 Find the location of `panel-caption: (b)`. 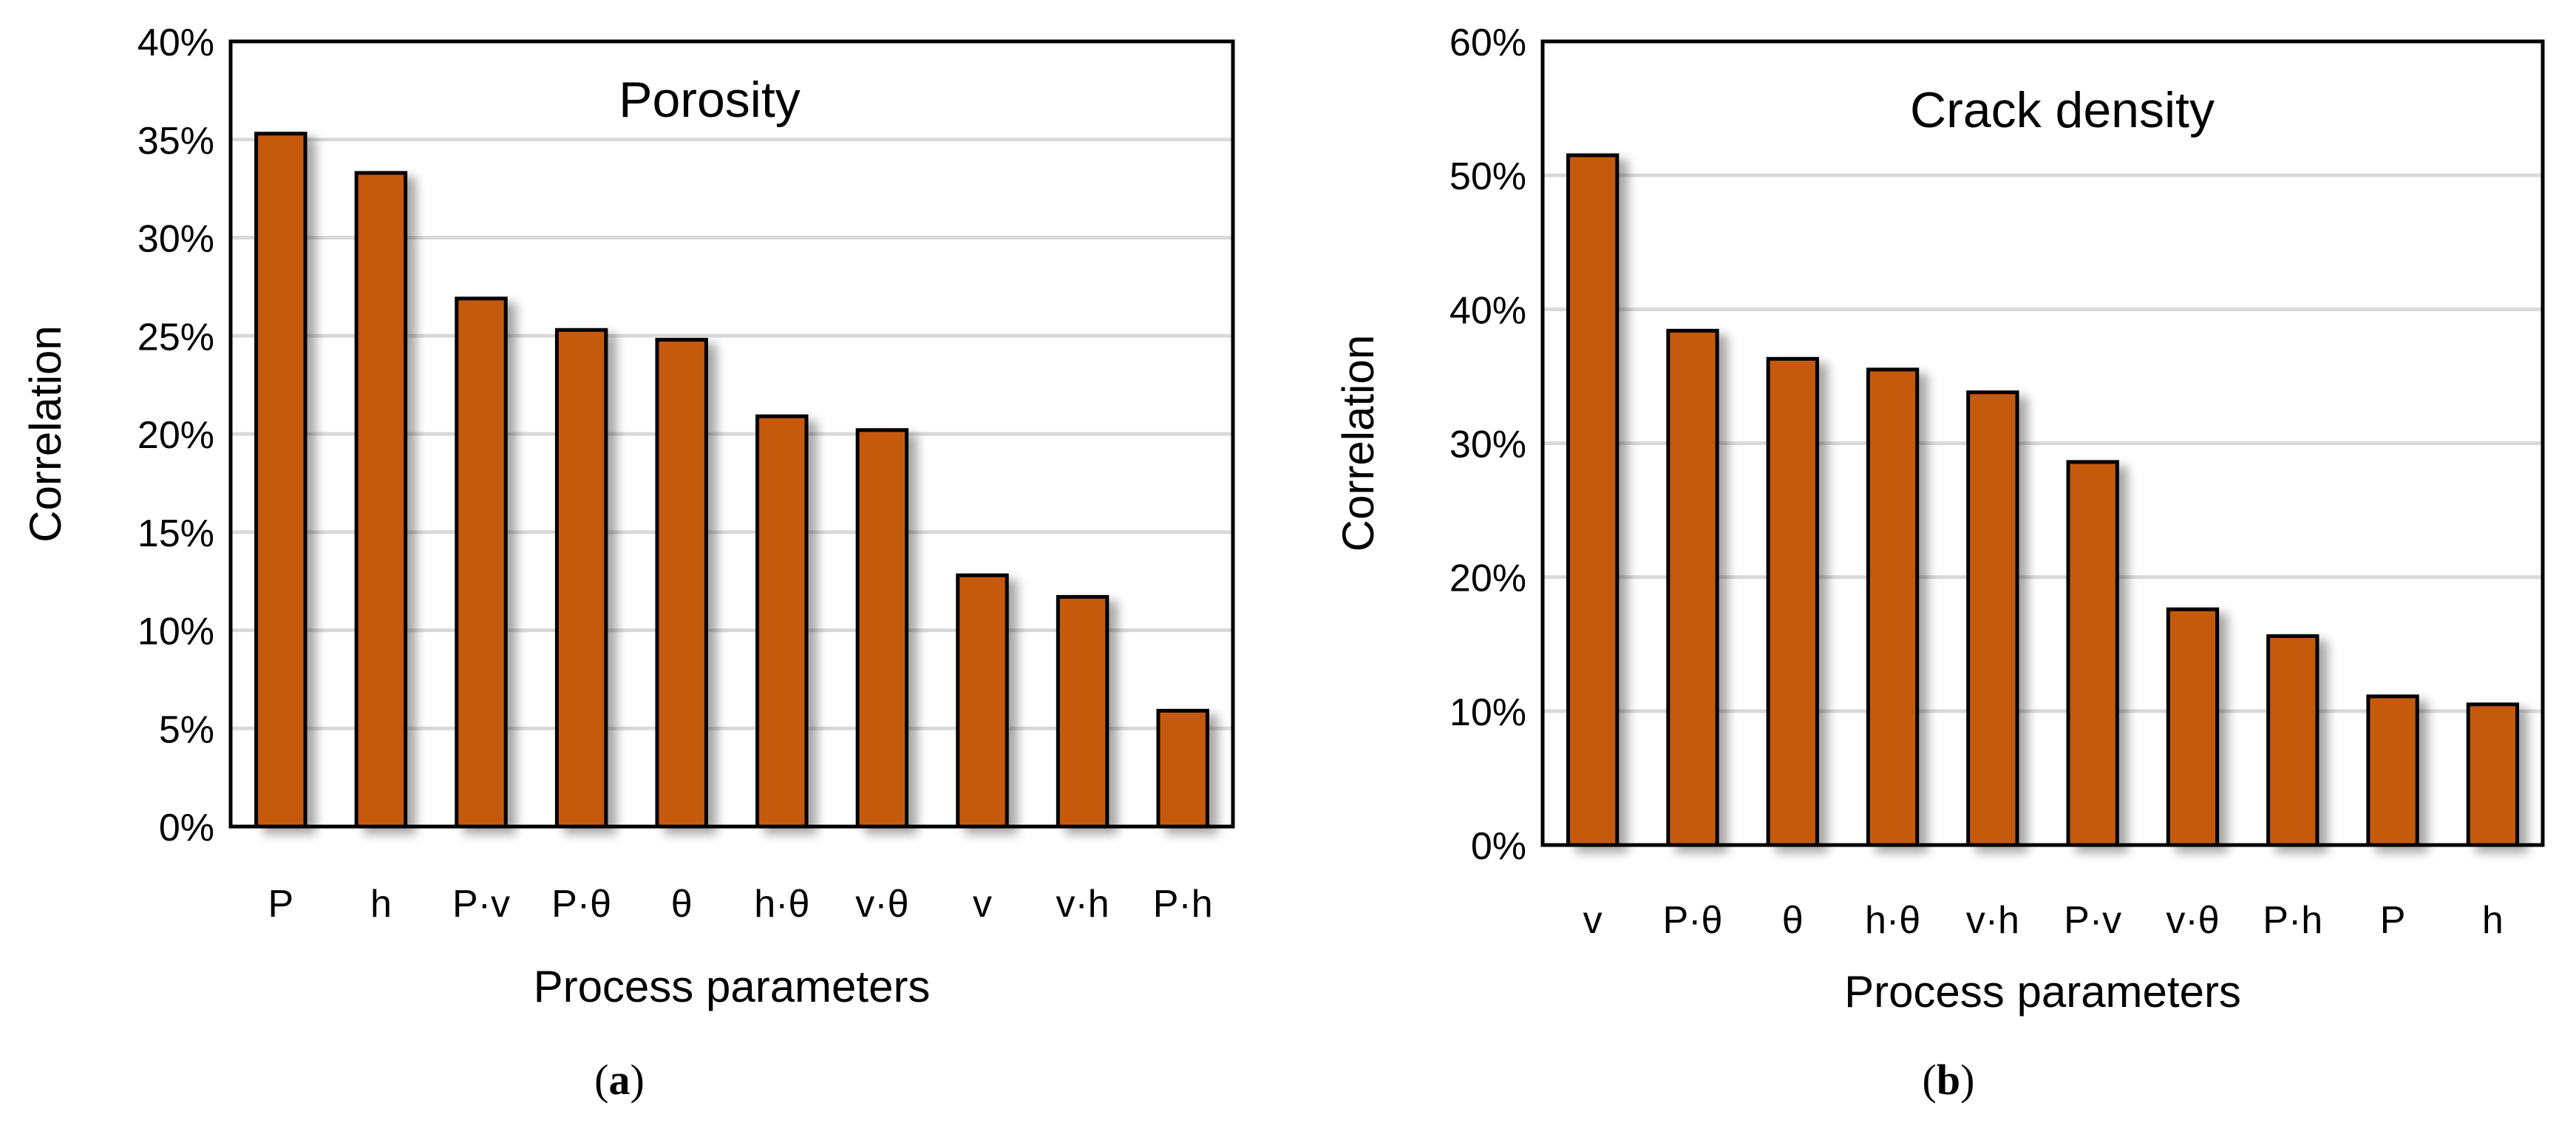

panel-caption: (b) is located at coordinates (1949, 1080).